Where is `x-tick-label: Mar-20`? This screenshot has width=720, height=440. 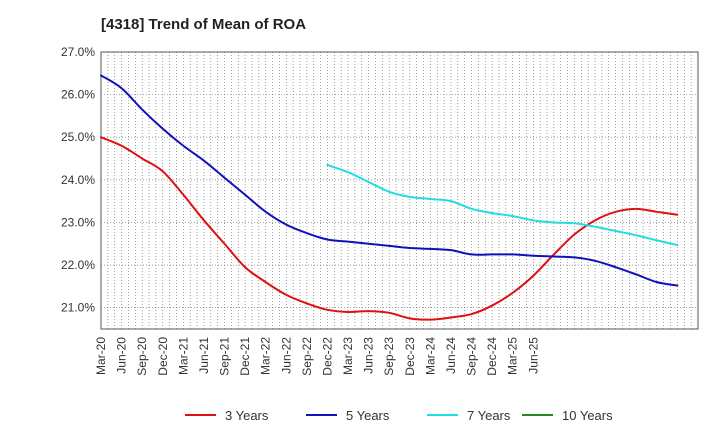 x-tick-label: Mar-20 is located at coordinates (101, 356).